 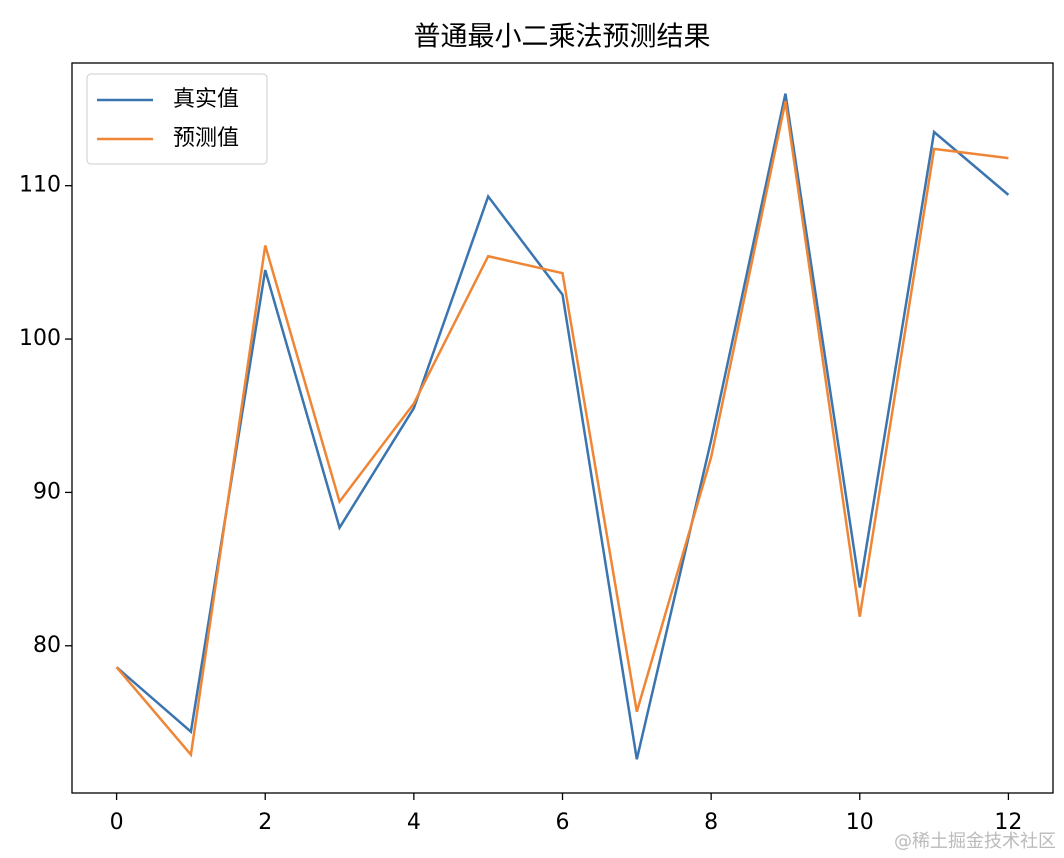 What do you see at coordinates (711, 822) in the screenshot?
I see `x-tick-label: 8` at bounding box center [711, 822].